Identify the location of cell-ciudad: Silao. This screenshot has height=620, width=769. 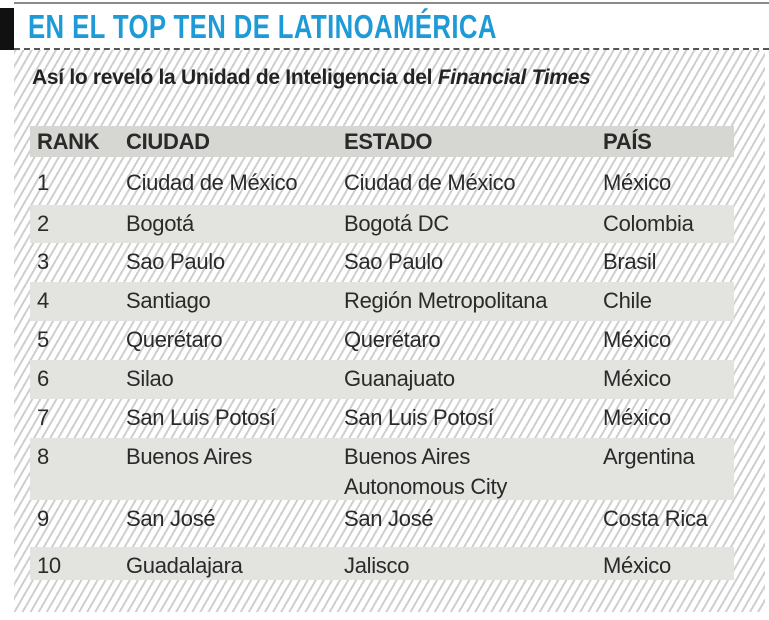
(150, 378).